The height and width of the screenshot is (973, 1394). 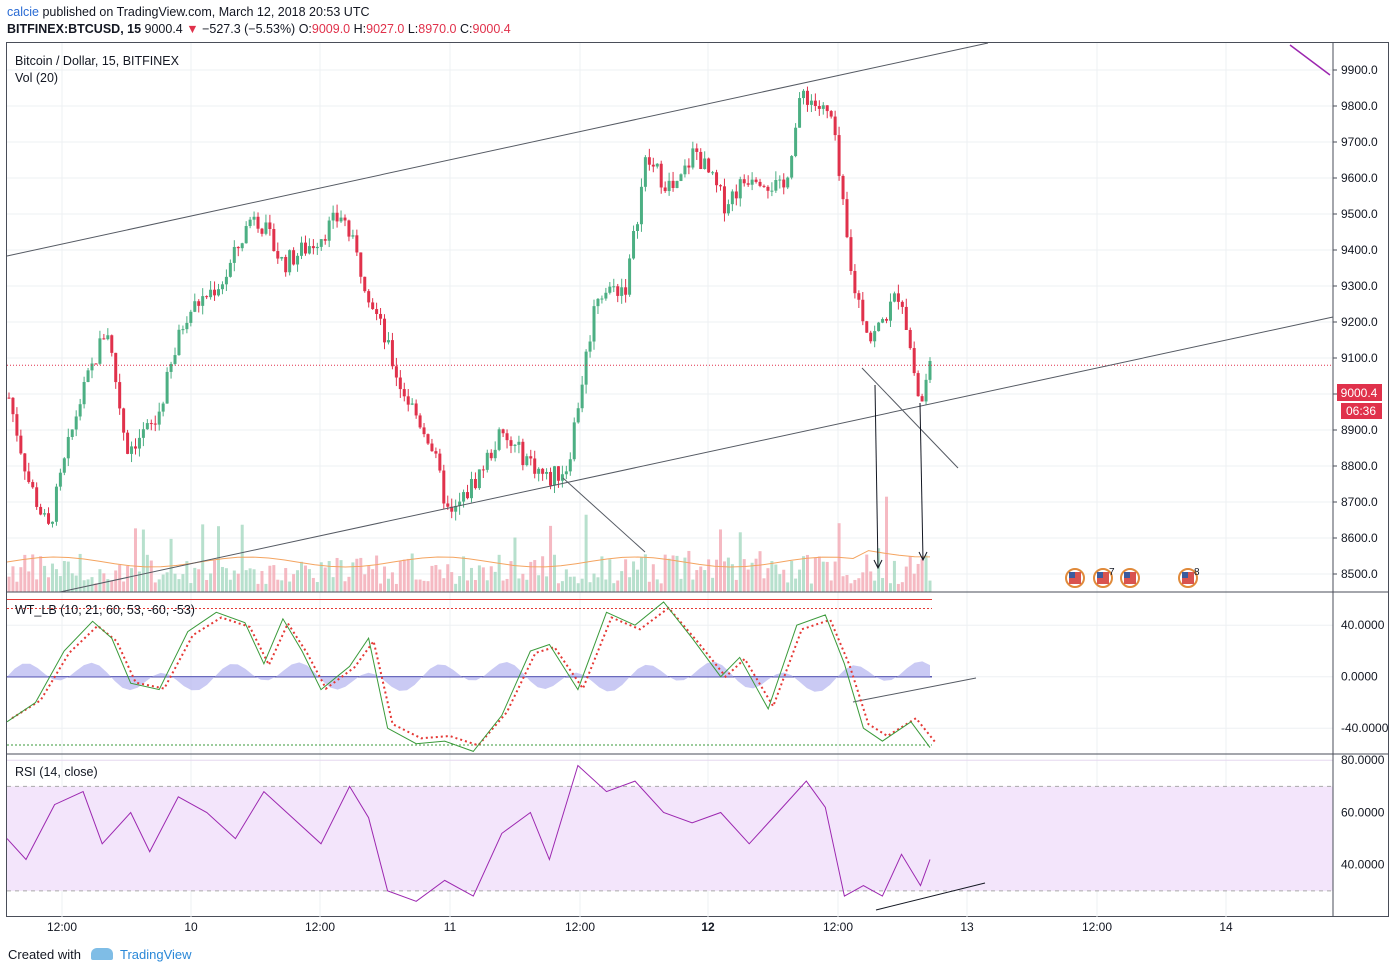 What do you see at coordinates (1361, 411) in the screenshot?
I see `timer-badge-text: 06:36` at bounding box center [1361, 411].